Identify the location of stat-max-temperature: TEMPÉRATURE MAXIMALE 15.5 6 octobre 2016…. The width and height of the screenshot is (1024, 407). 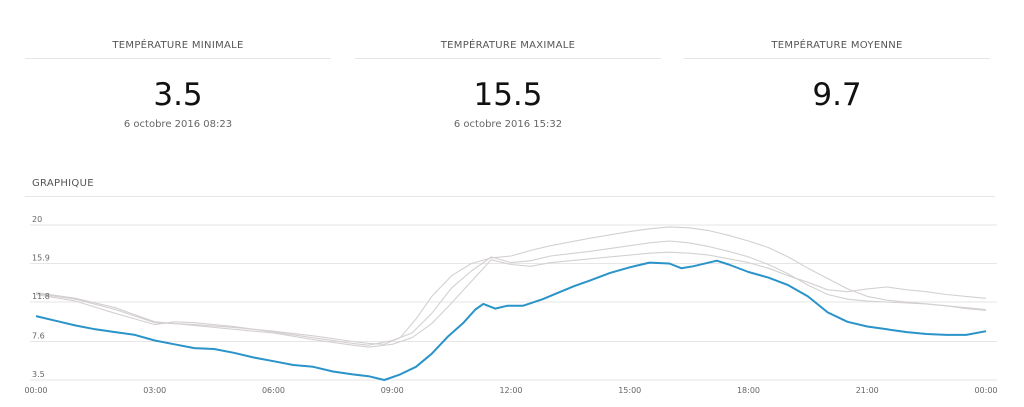
(508, 85).